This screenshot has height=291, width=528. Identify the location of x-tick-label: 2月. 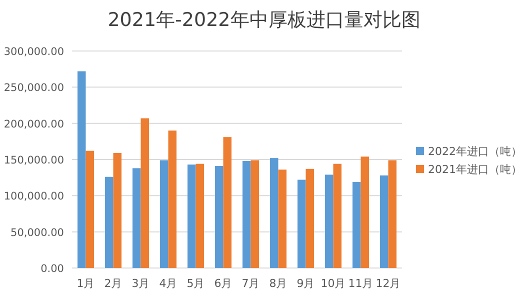
(113, 283).